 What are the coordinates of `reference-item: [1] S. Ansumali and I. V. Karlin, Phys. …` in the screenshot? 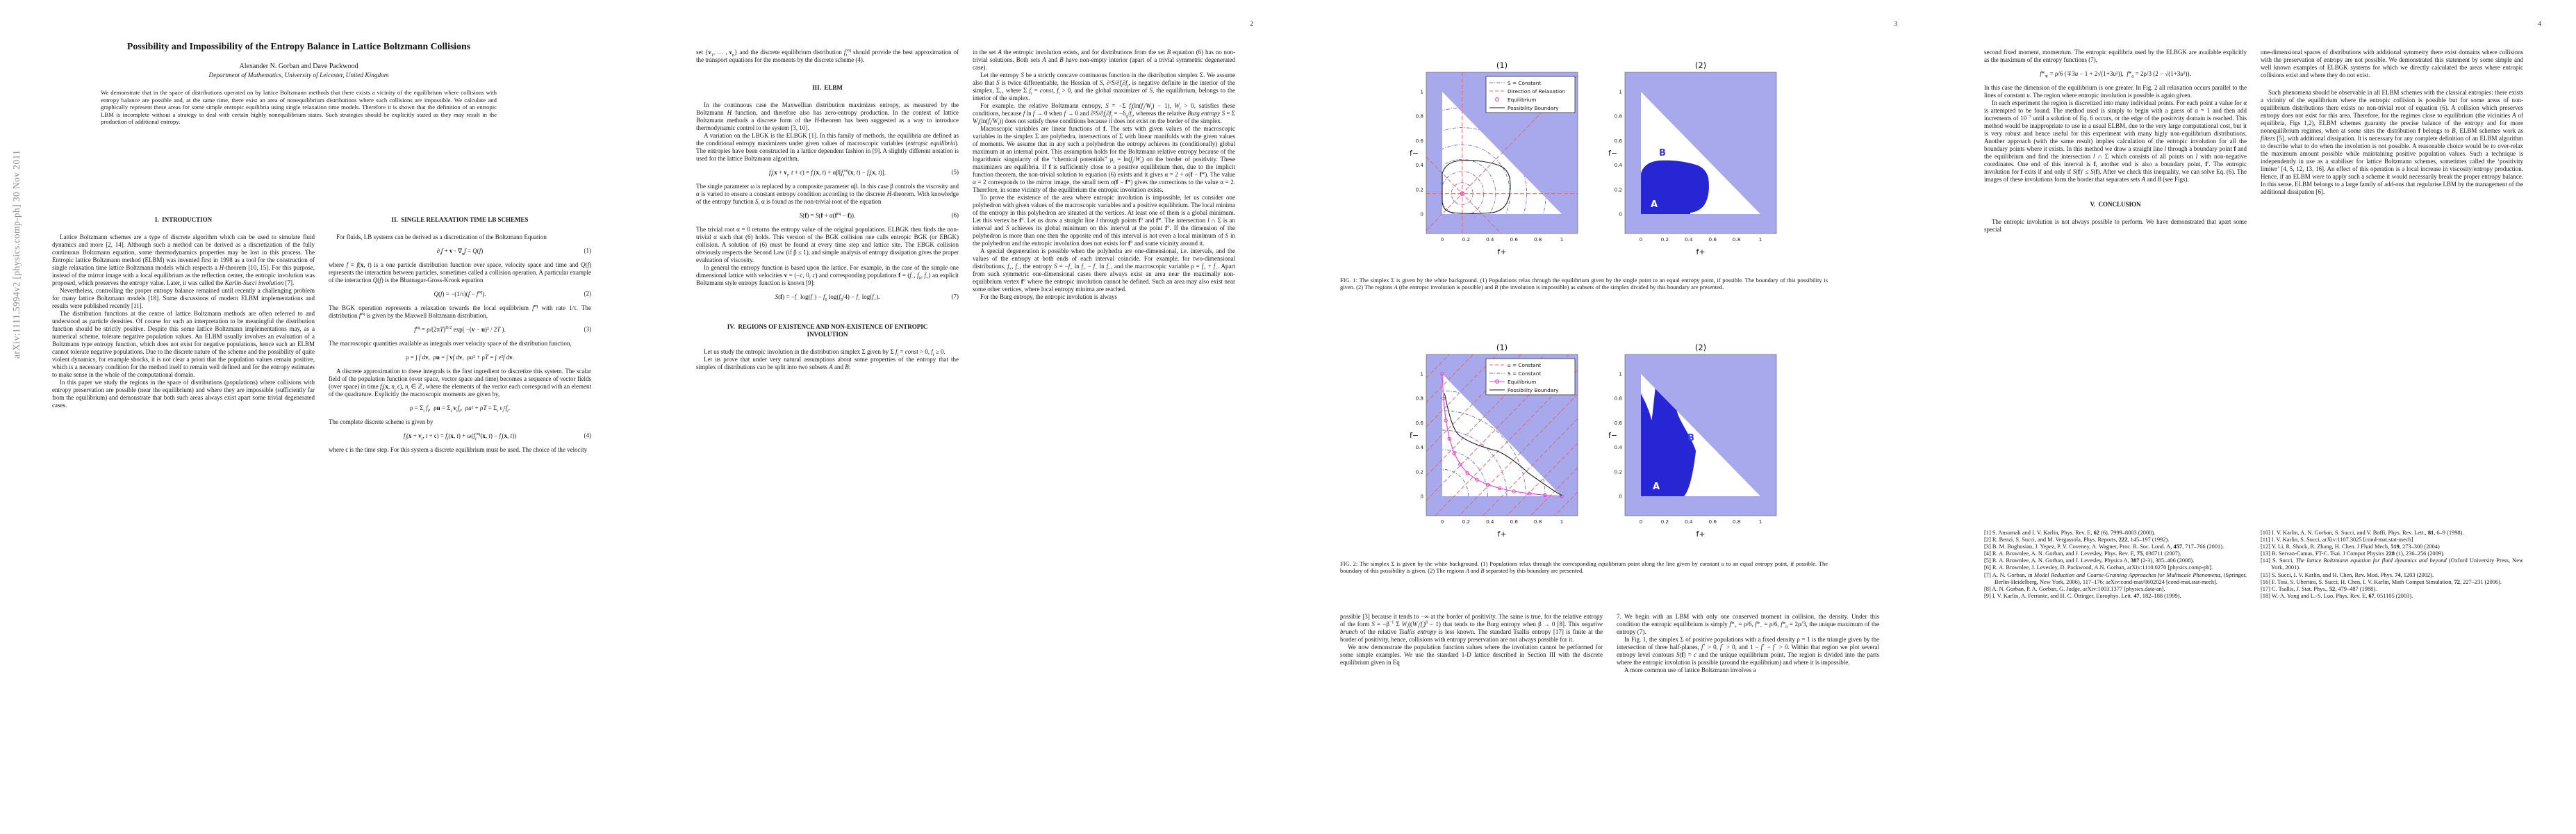 It's located at (2070, 533).